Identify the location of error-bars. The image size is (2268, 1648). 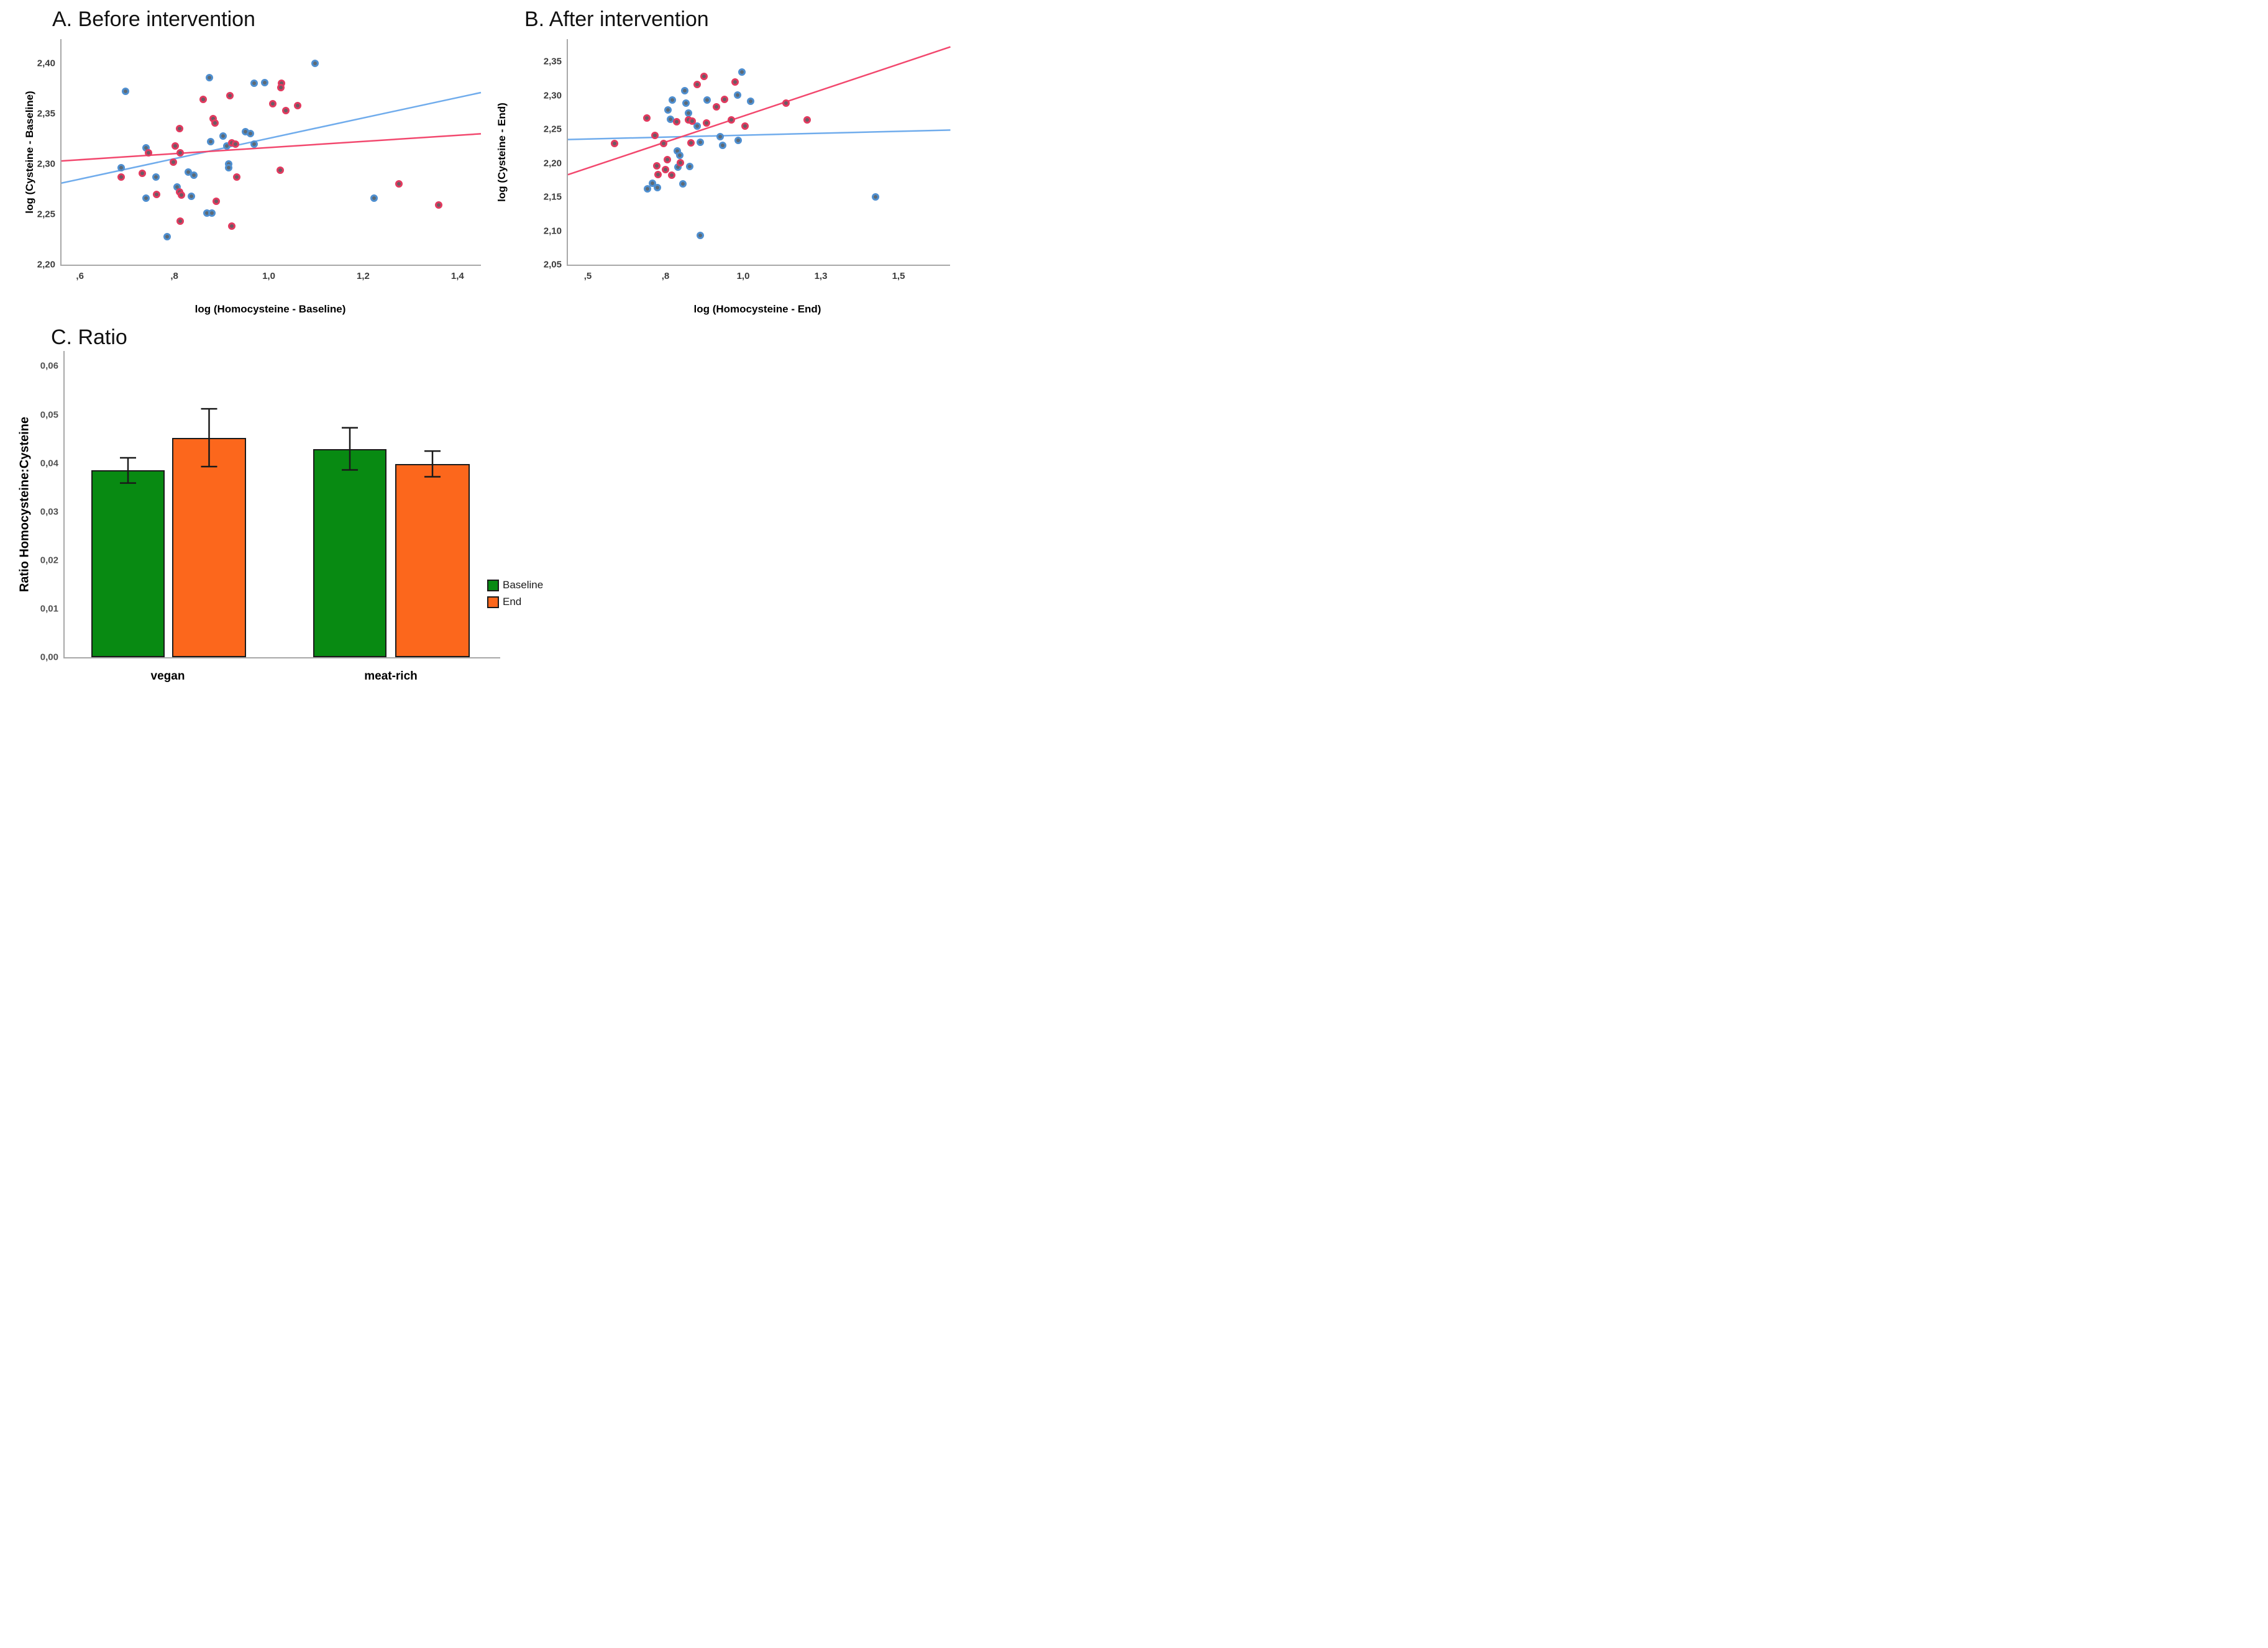
(281, 445).